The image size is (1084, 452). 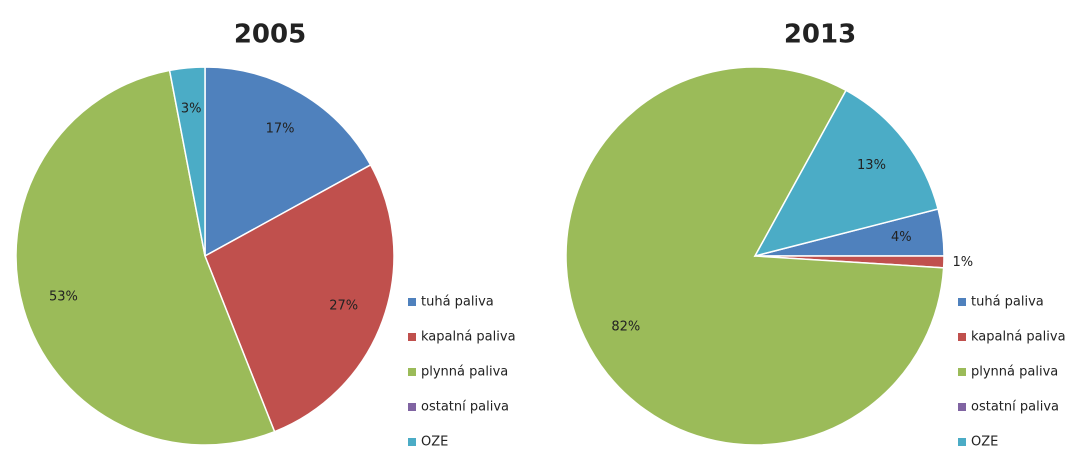 I want to click on data-label: 13%, so click(x=871, y=165).